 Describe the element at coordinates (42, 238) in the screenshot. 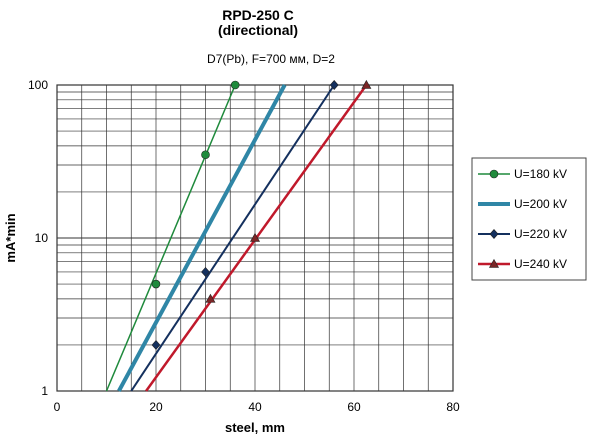

I see `y-tick-label: 10` at that location.